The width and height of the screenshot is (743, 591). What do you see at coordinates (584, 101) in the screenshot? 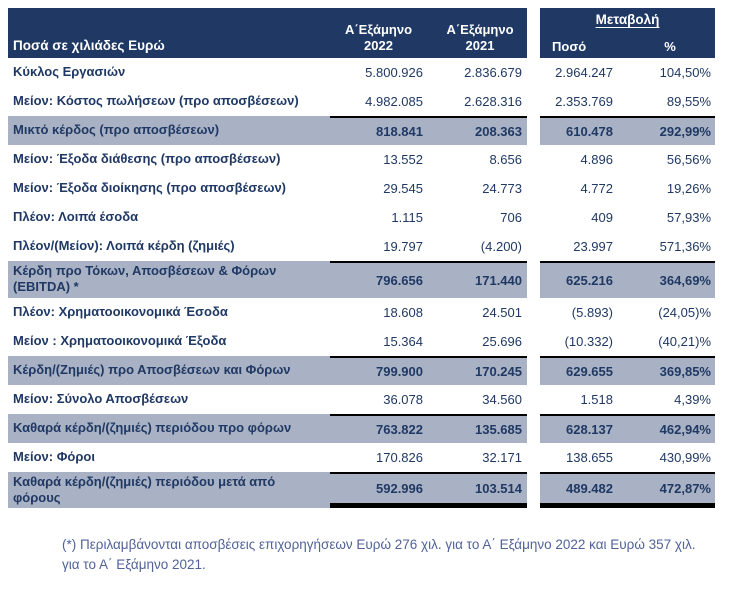
I see `change-amount-value: 2.353.769` at bounding box center [584, 101].